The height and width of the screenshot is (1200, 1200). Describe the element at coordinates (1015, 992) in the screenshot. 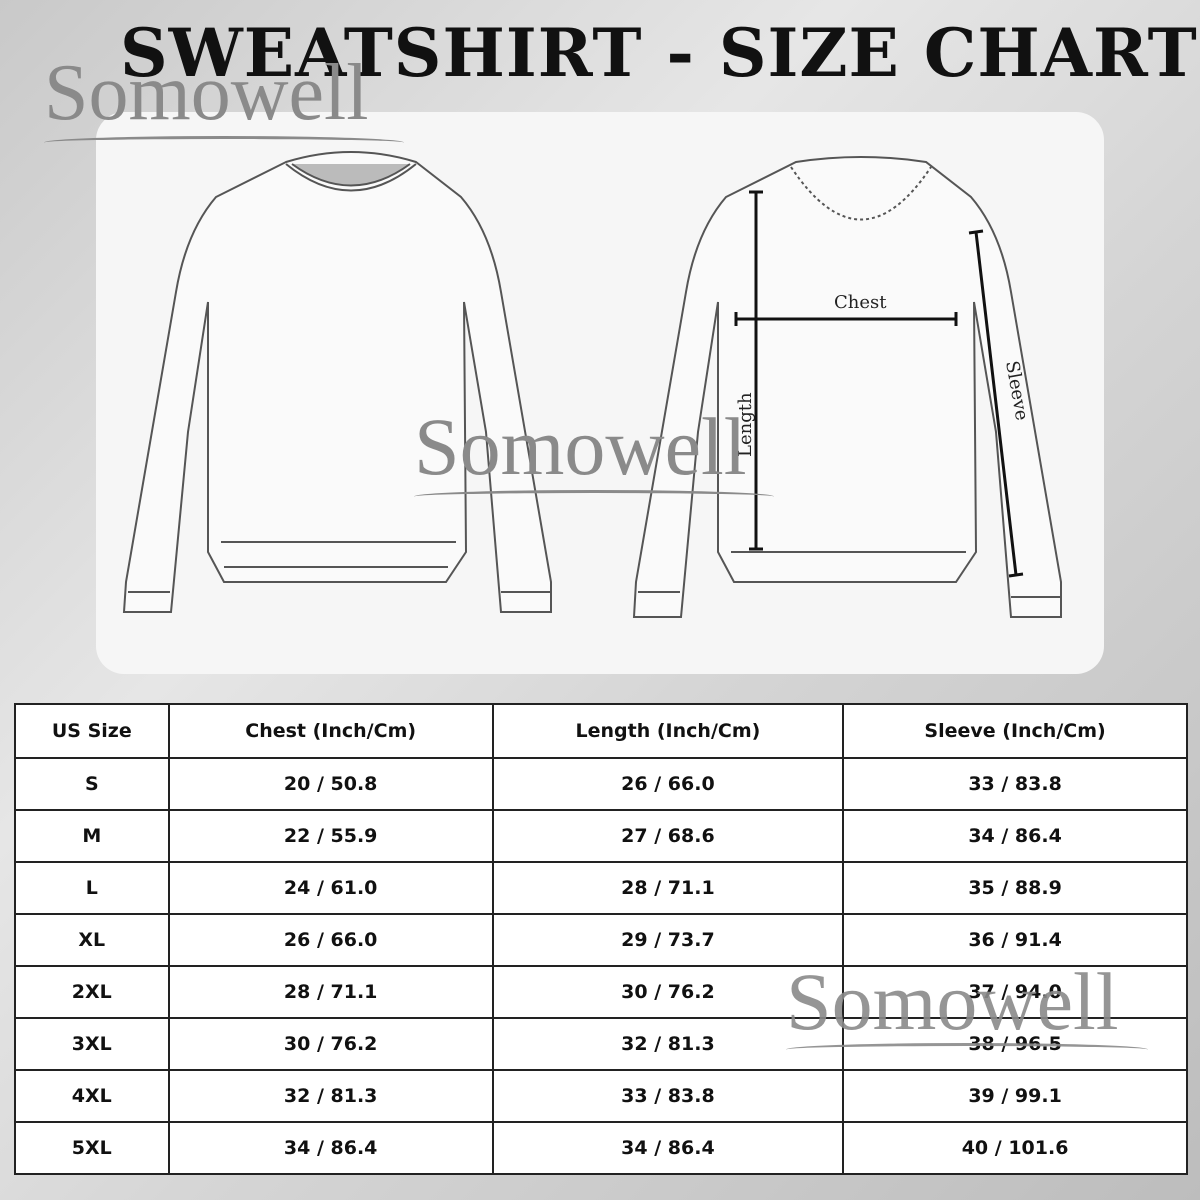

I see `table-cell: 37 / 94.0` at that location.